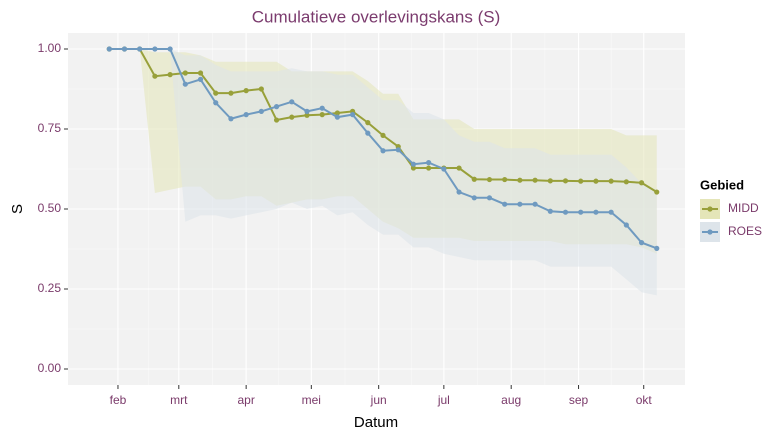  What do you see at coordinates (745, 231) in the screenshot?
I see `legend-label: ROES` at bounding box center [745, 231].